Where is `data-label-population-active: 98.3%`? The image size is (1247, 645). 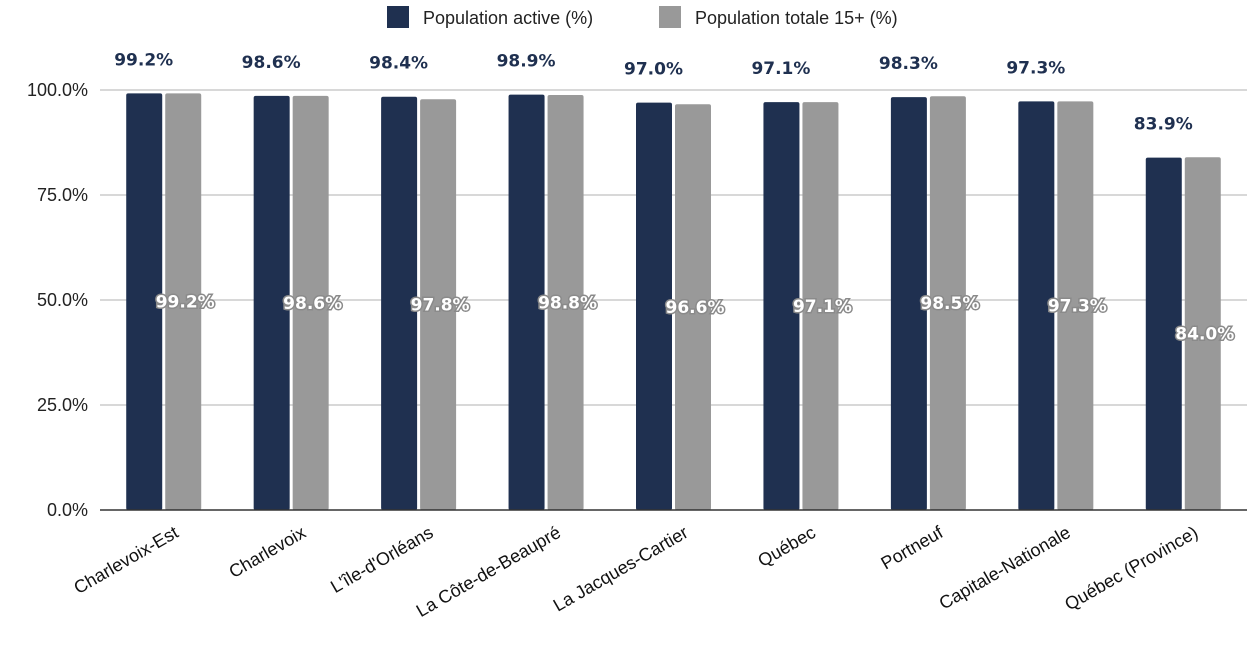
data-label-population-active: 98.3% is located at coordinates (908, 64).